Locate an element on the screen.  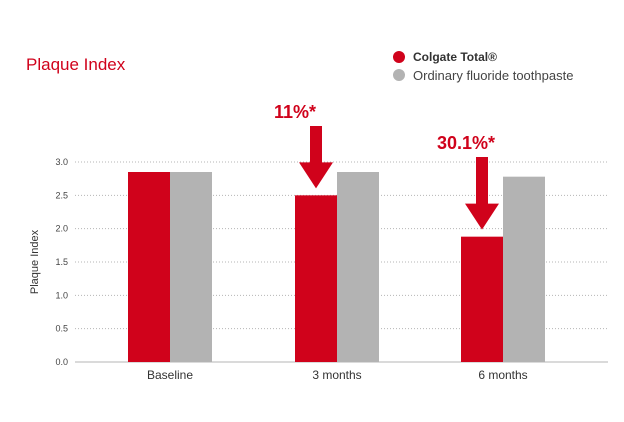
y-tick-label: 2.5 is located at coordinates (61, 195).